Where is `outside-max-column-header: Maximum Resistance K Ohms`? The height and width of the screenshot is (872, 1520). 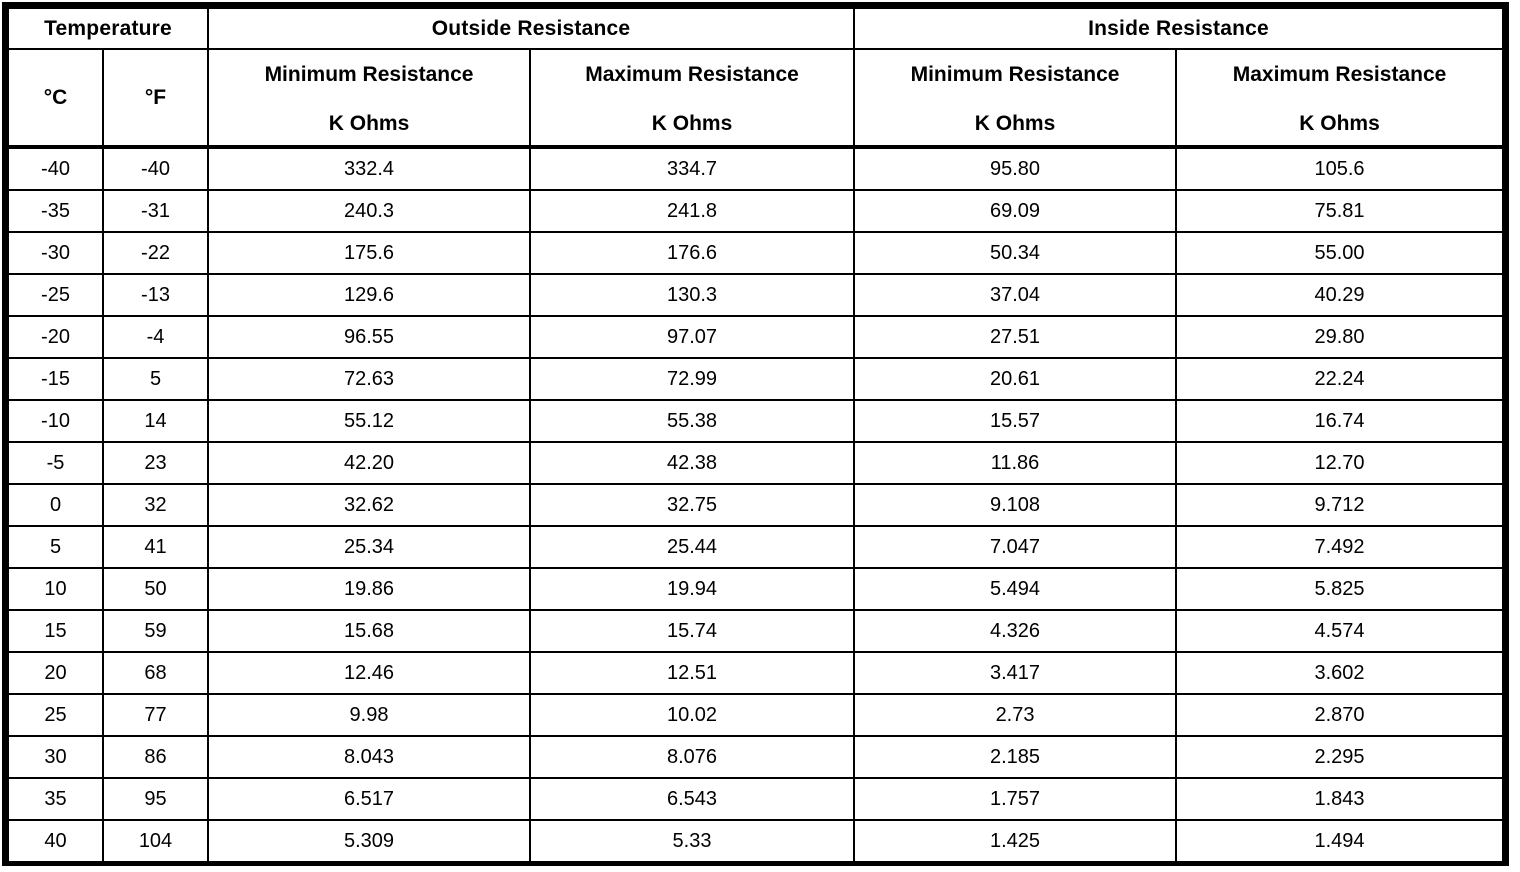 outside-max-column-header: Maximum Resistance K Ohms is located at coordinates (692, 98).